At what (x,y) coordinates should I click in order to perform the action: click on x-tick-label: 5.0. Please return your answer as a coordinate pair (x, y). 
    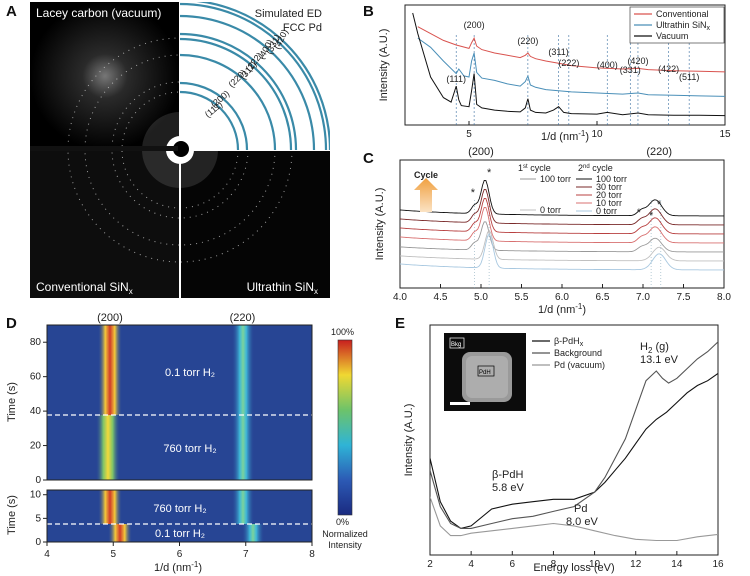
    Looking at the image, I should click on (481, 297).